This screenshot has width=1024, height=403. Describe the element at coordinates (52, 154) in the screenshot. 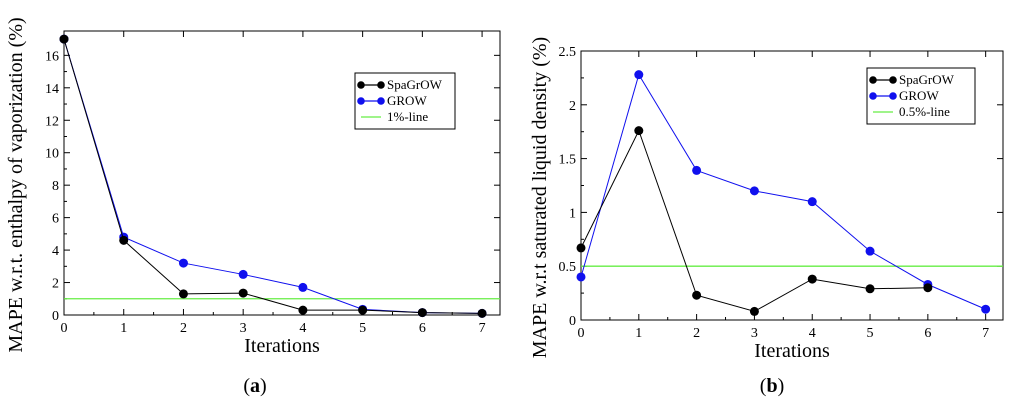

I see `y-tick-label: 10` at that location.